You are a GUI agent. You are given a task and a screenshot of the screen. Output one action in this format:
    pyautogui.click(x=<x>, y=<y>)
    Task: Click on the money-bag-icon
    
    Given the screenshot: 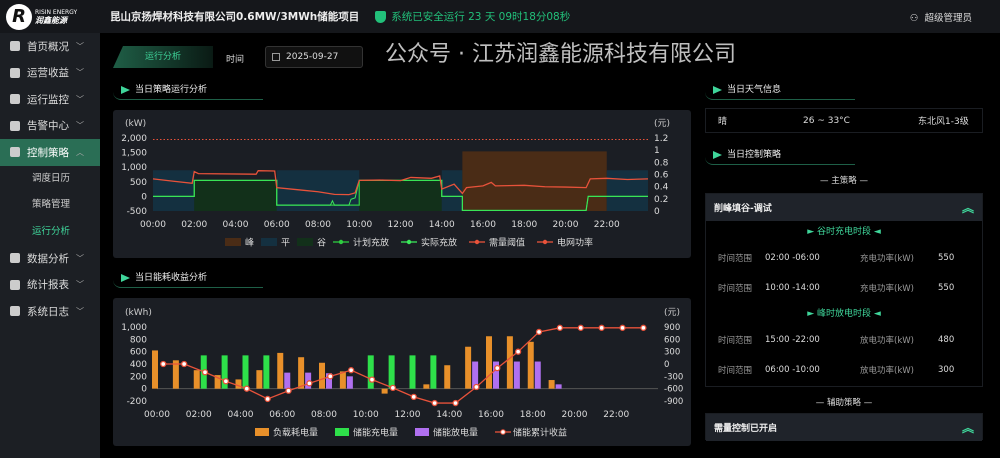 What is the action you would take?
    pyautogui.click(x=15, y=72)
    